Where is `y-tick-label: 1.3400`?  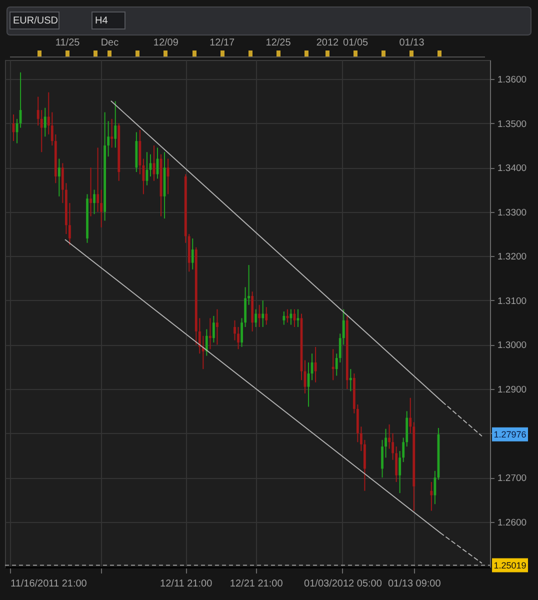 y-tick-label: 1.3400 is located at coordinates (512, 168).